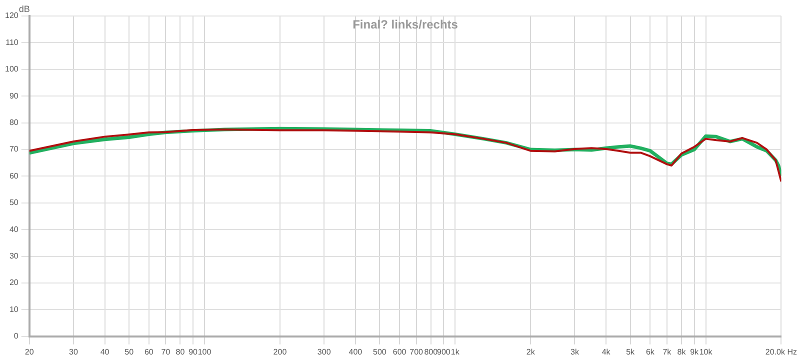  I want to click on x-tick-label: 80, so click(181, 351).